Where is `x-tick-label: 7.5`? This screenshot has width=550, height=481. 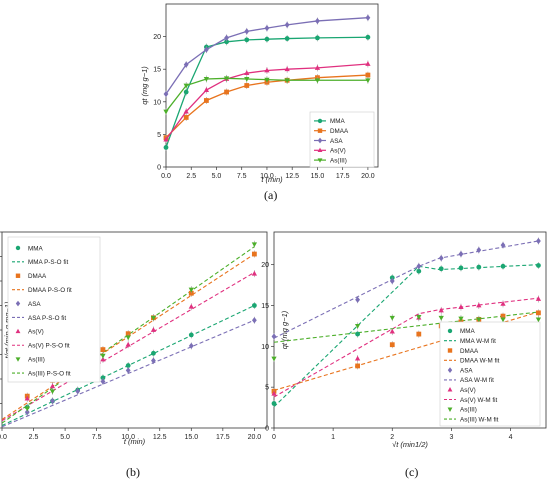
x-tick-label: 7.5 is located at coordinates (242, 176).